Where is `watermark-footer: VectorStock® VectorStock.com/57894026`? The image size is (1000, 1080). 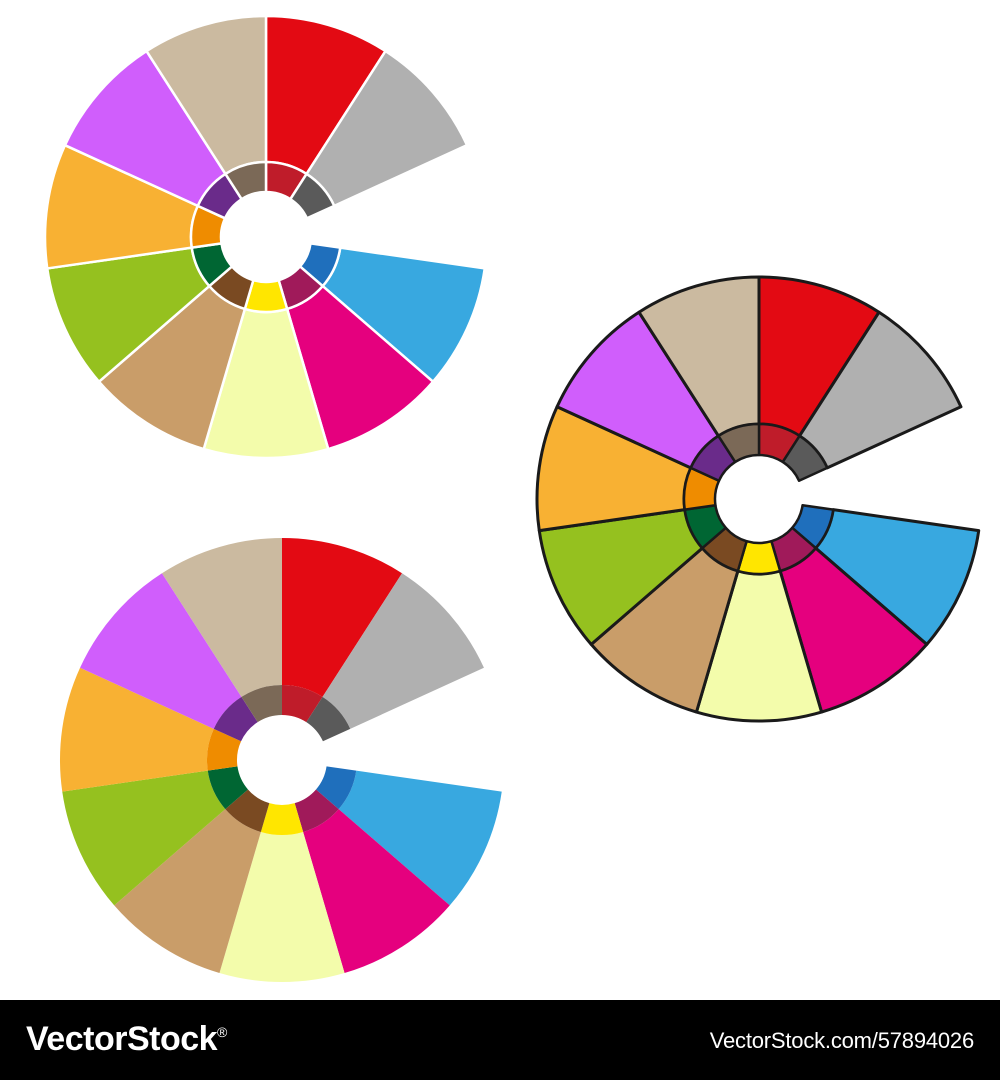 watermark-footer: VectorStock® VectorStock.com/57894026 is located at coordinates (500, 1040).